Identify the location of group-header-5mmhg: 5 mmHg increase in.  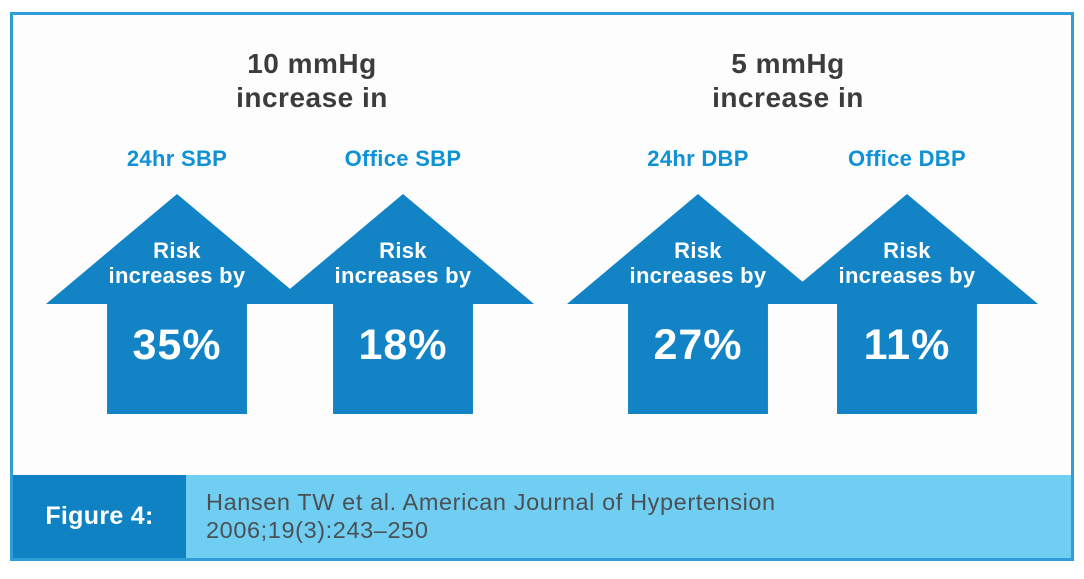
(788, 81).